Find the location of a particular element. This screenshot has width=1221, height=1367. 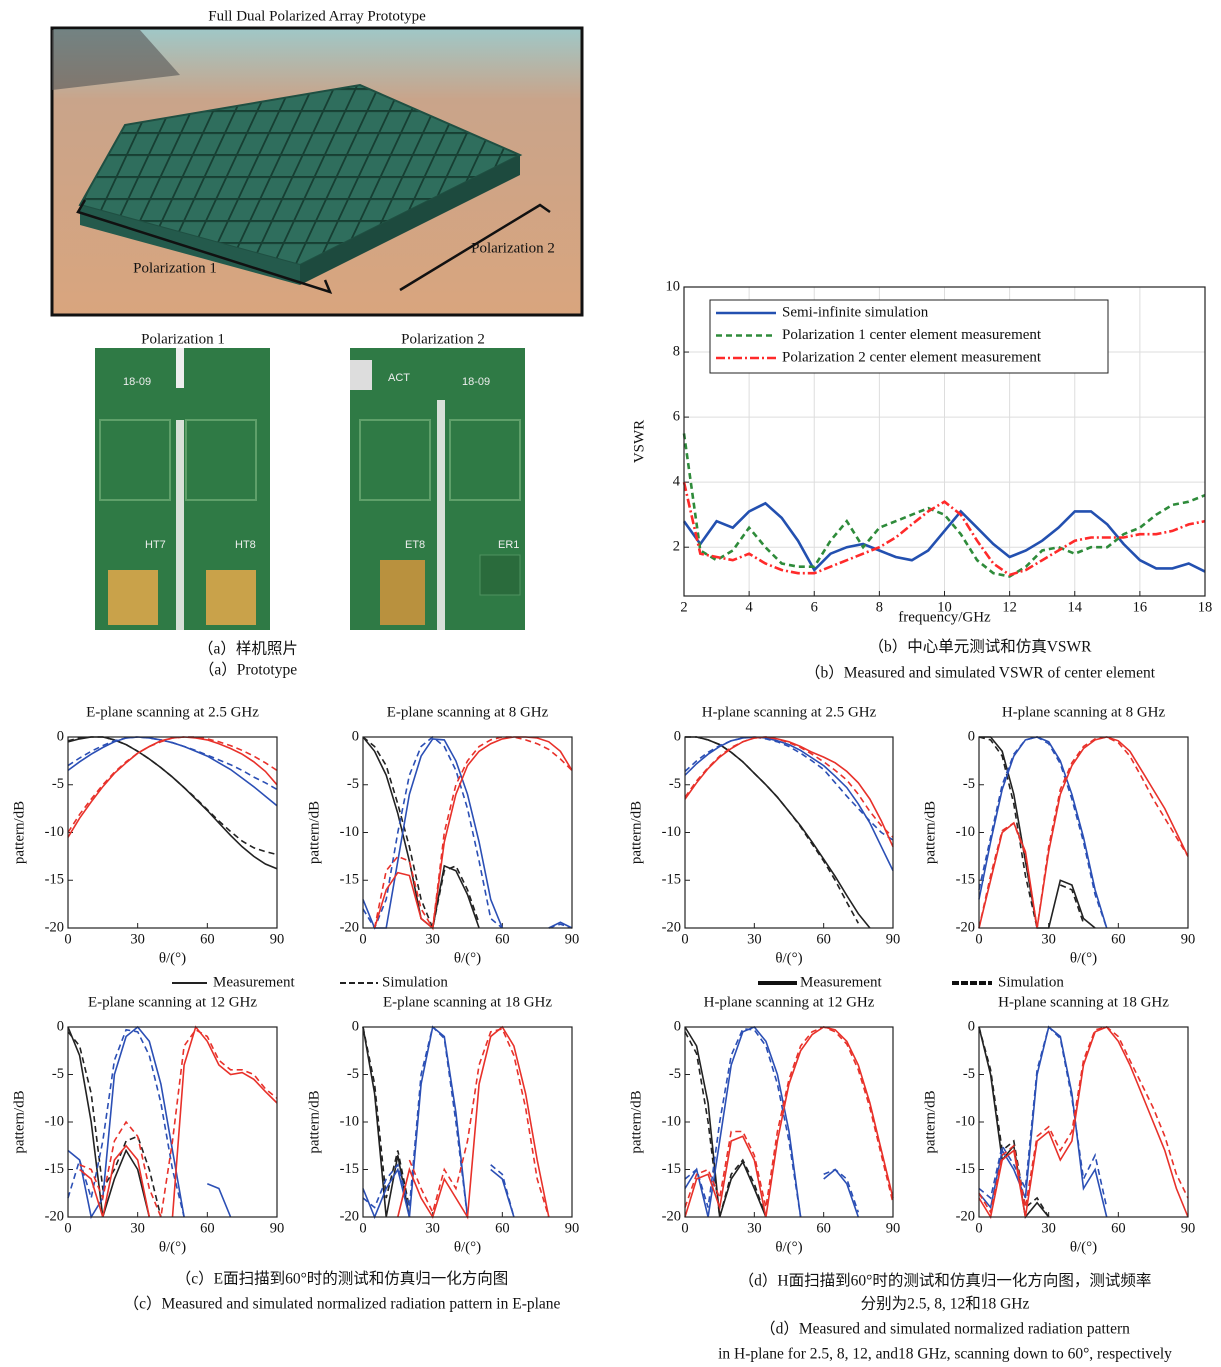

x-tick-label: 16 is located at coordinates (1140, 607).